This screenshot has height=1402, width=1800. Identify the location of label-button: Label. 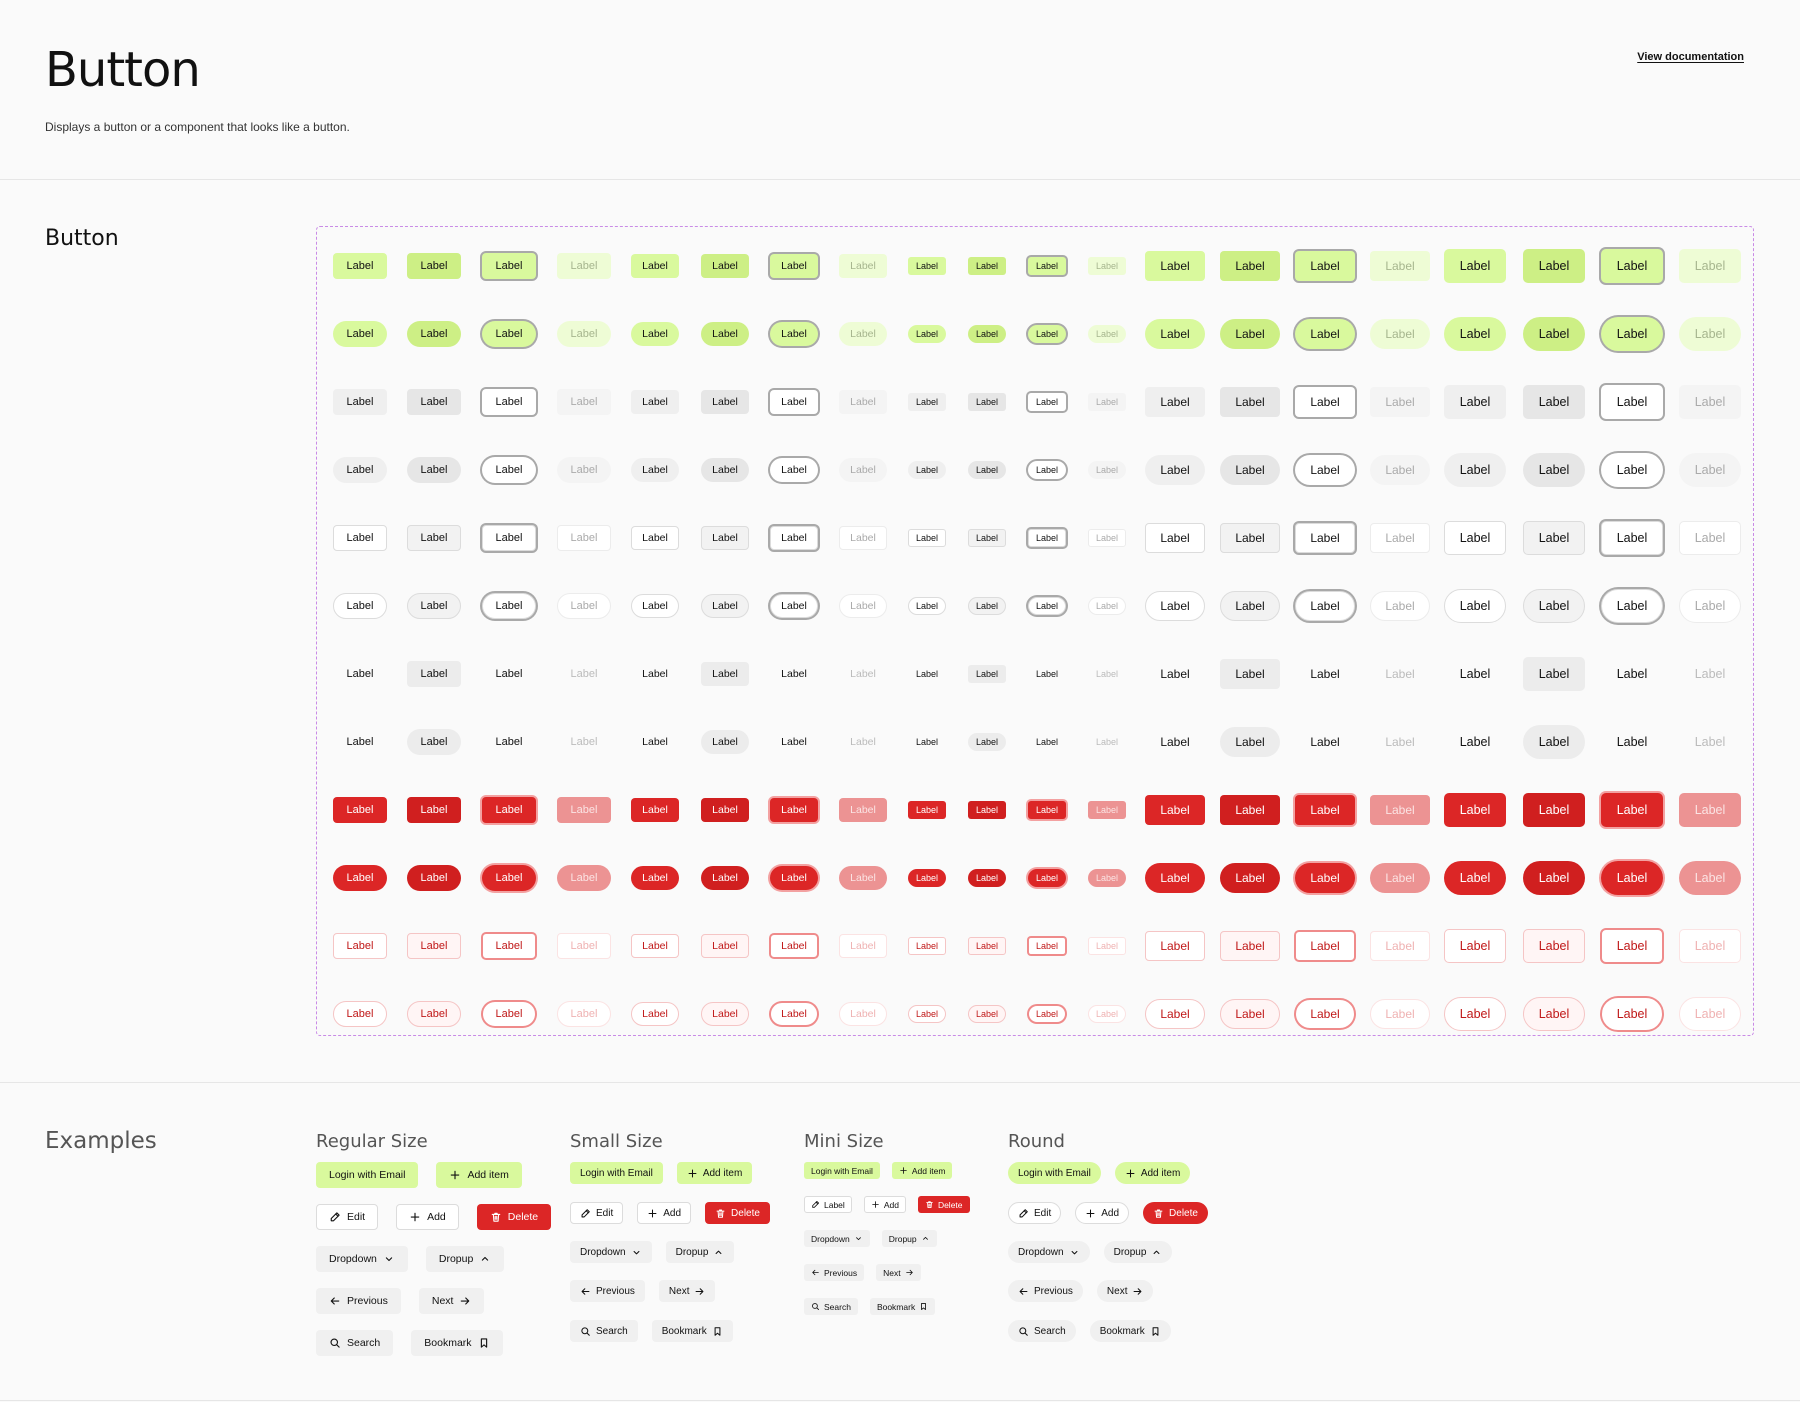
(828, 1204).